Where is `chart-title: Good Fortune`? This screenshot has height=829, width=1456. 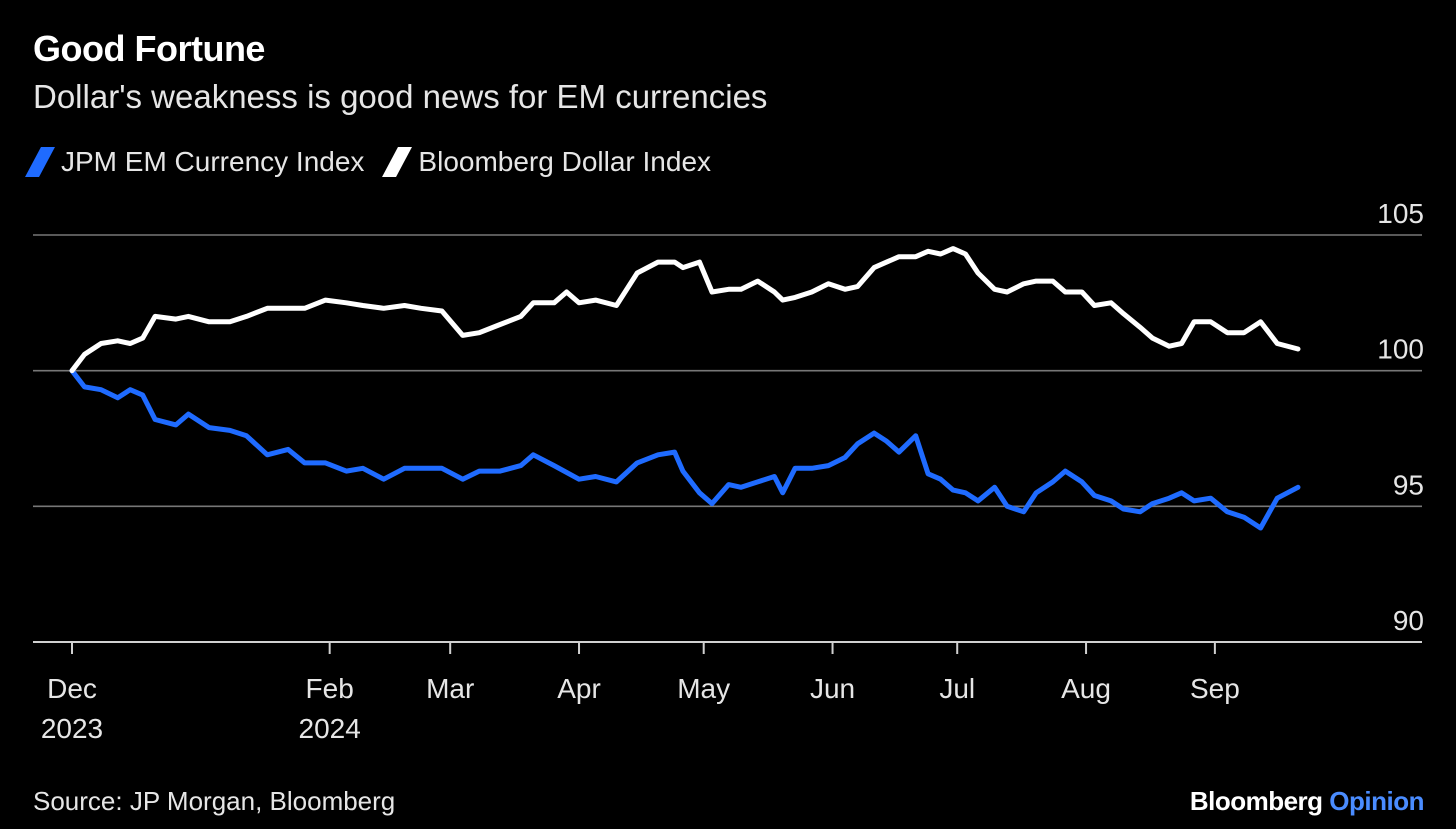
chart-title: Good Fortune is located at coordinates (149, 48).